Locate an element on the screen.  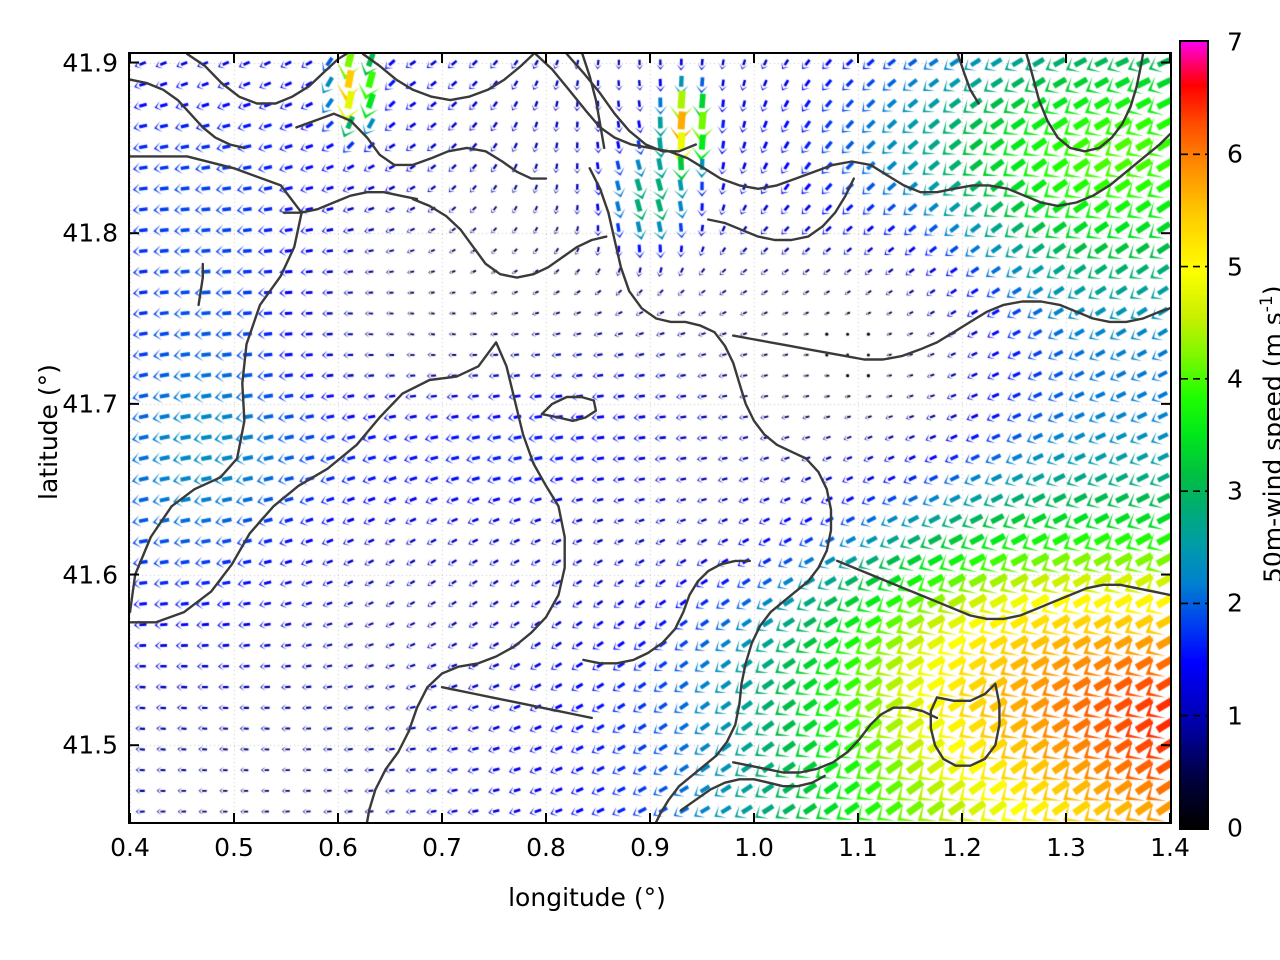
x-axis-label: longitude (°) is located at coordinates (587, 897).